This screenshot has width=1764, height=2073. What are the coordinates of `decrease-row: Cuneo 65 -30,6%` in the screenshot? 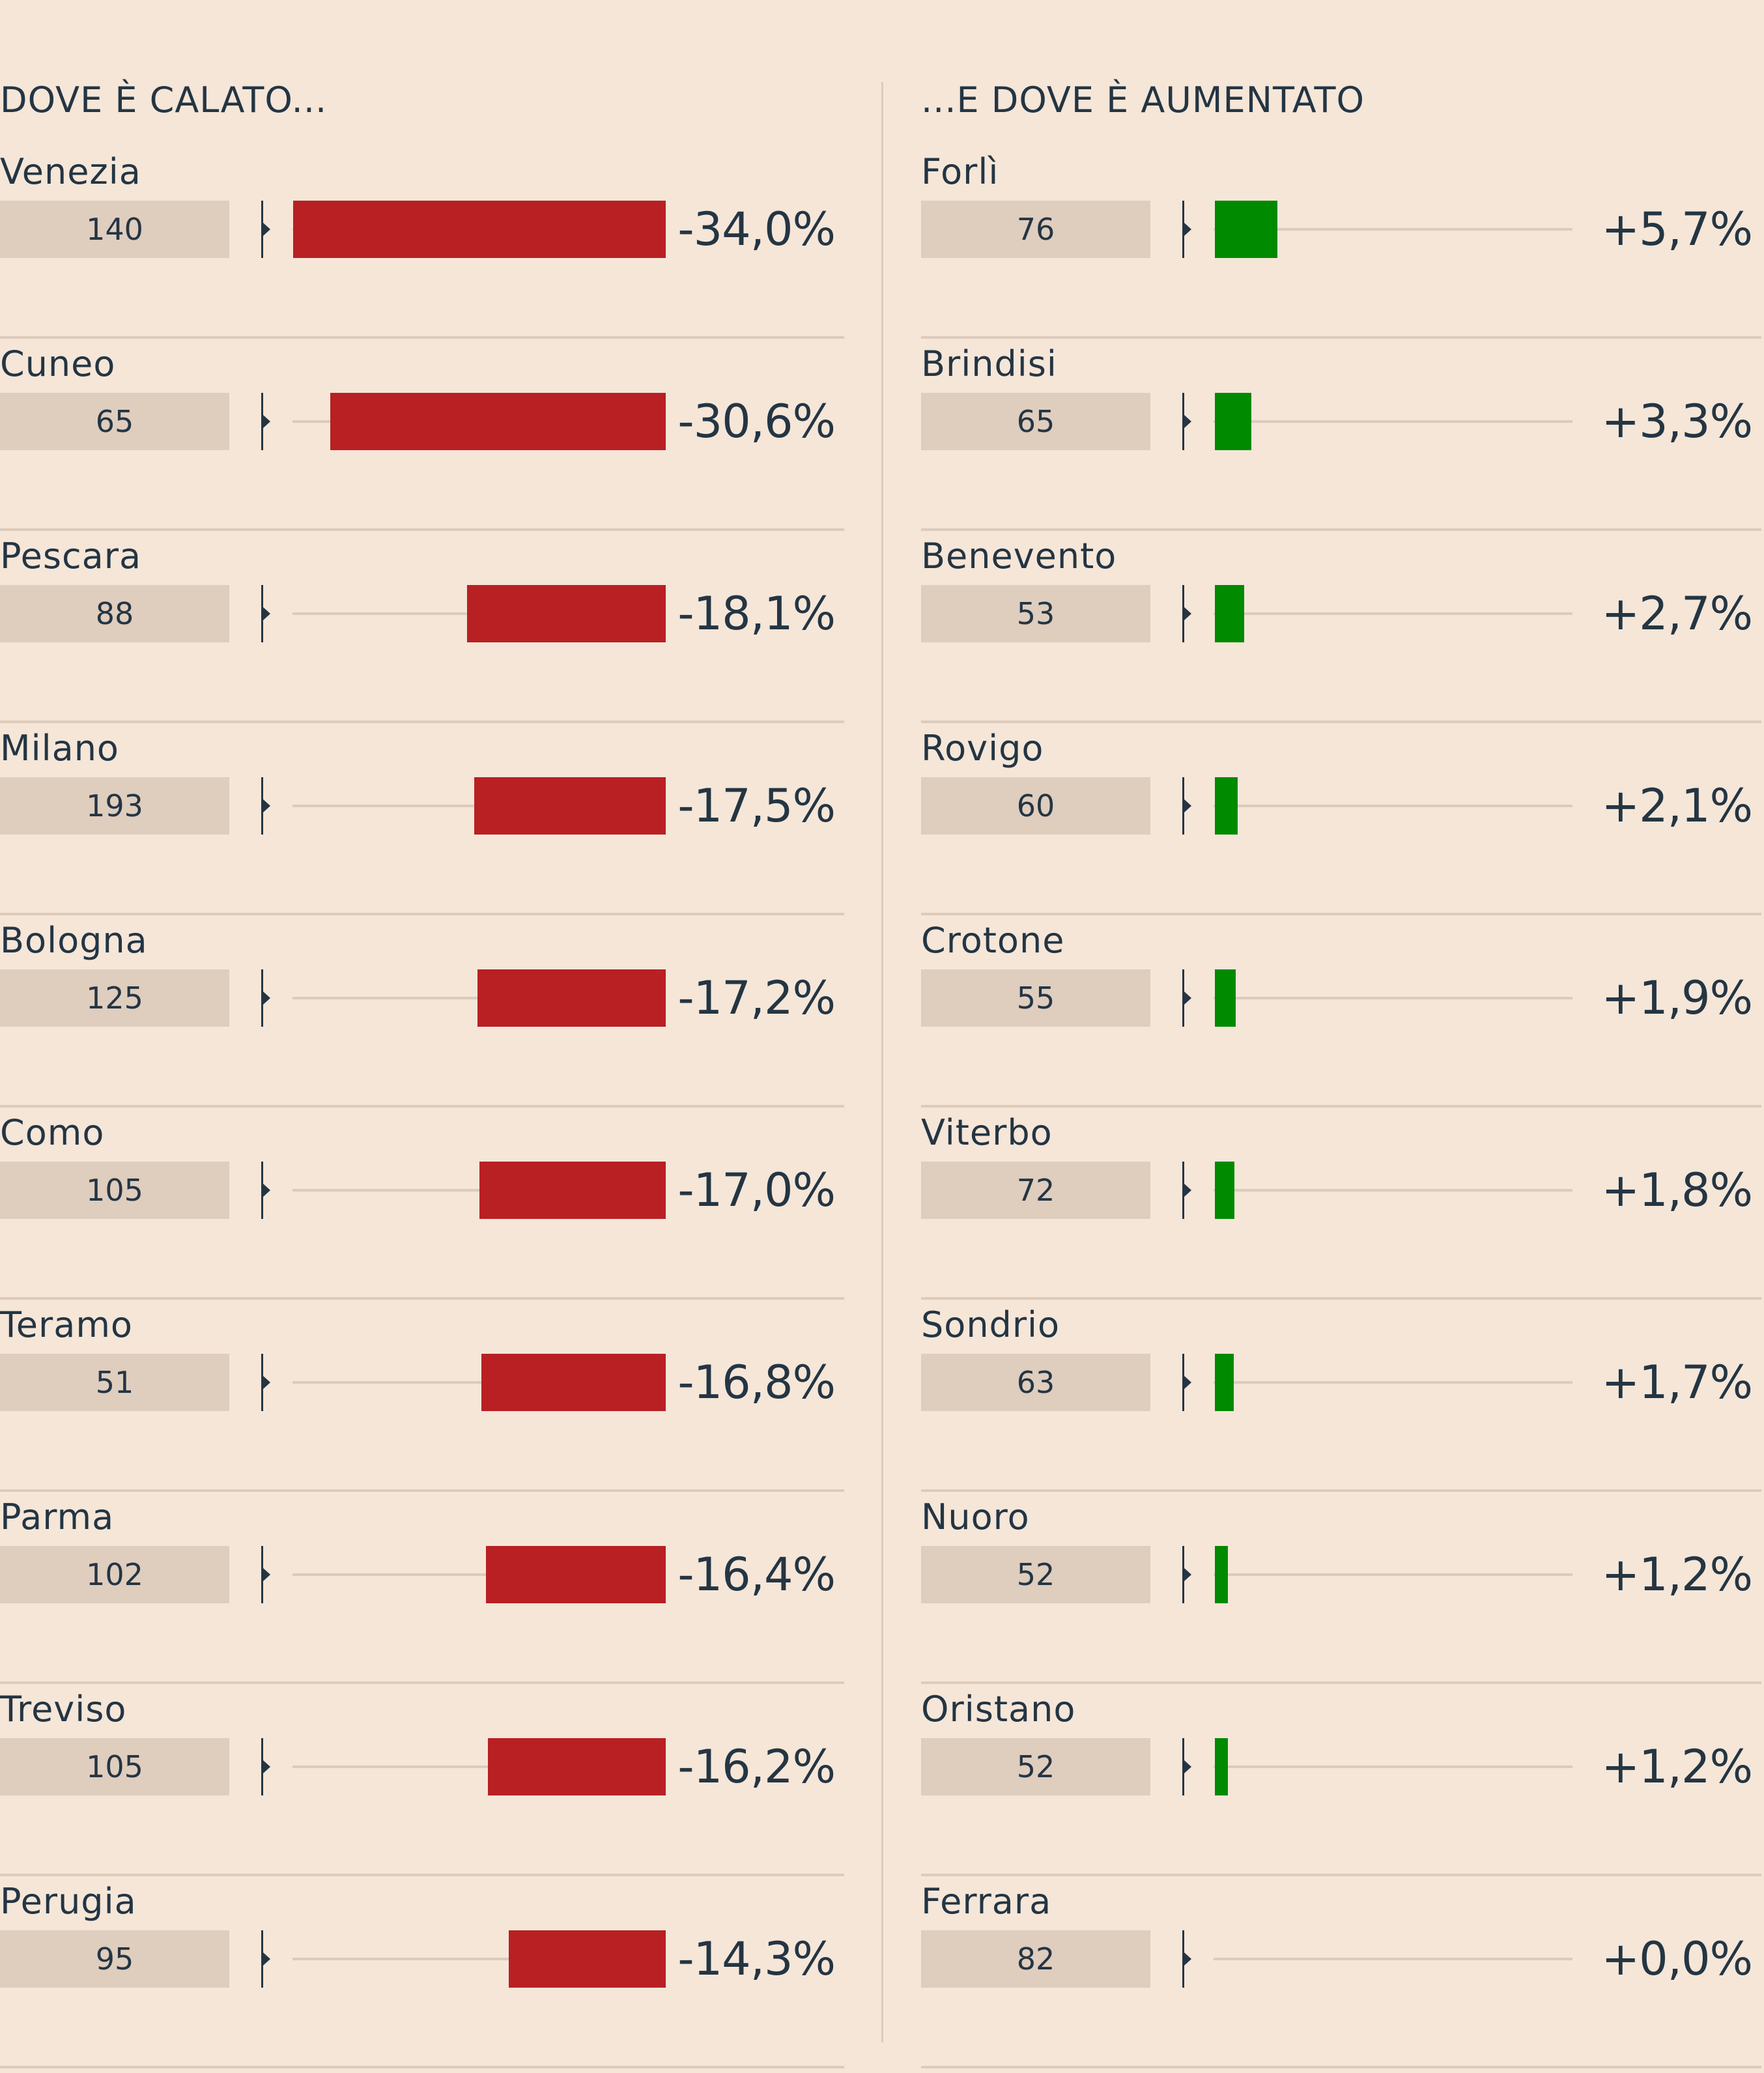 It's located at (422, 439).